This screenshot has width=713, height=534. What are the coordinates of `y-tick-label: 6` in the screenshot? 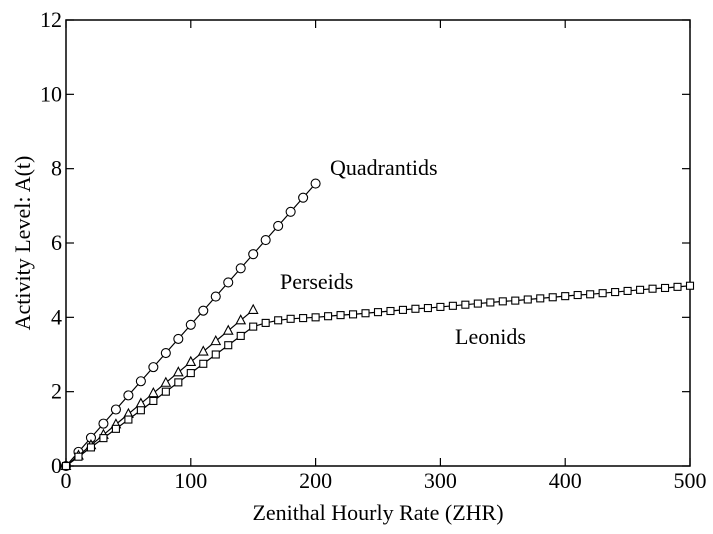 It's located at (56, 242).